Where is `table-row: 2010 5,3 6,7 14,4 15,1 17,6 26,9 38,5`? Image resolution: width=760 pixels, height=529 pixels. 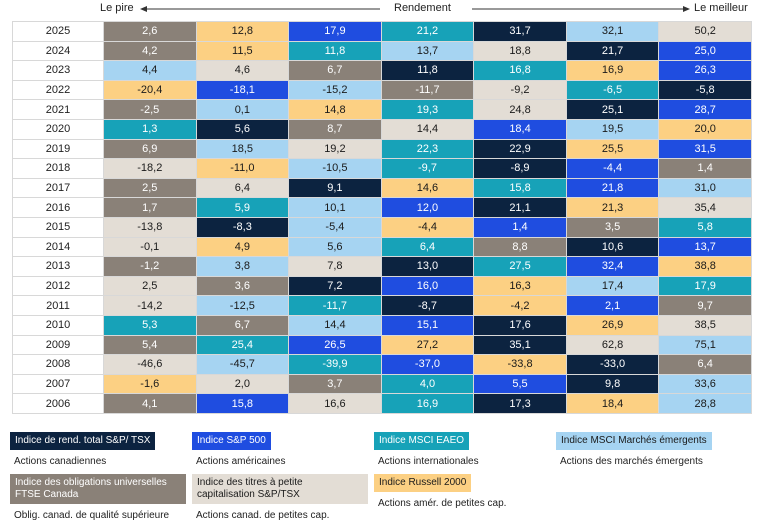
table-row: 2010 5,3 6,7 14,4 15,1 17,6 26,9 38,5 is located at coordinates (382, 325).